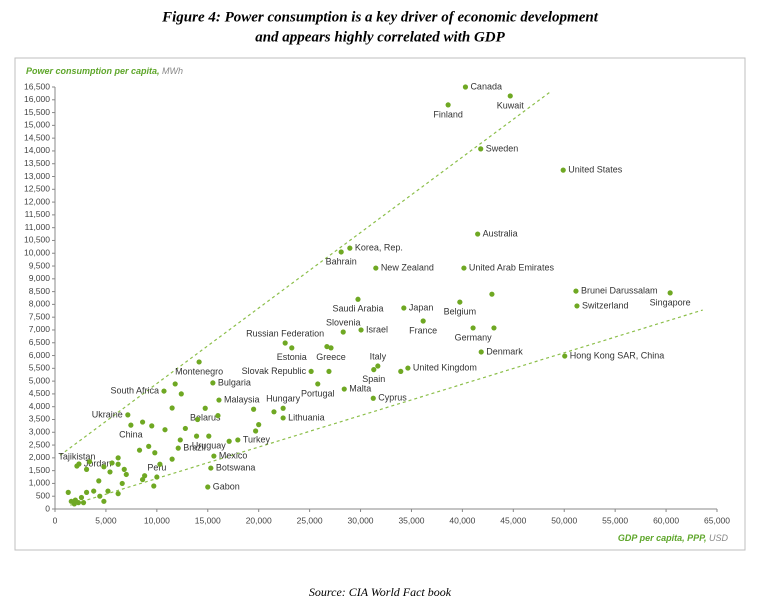 This screenshot has width=759, height=609. Describe the element at coordinates (474, 337) in the screenshot. I see `point-label: Germany` at that location.